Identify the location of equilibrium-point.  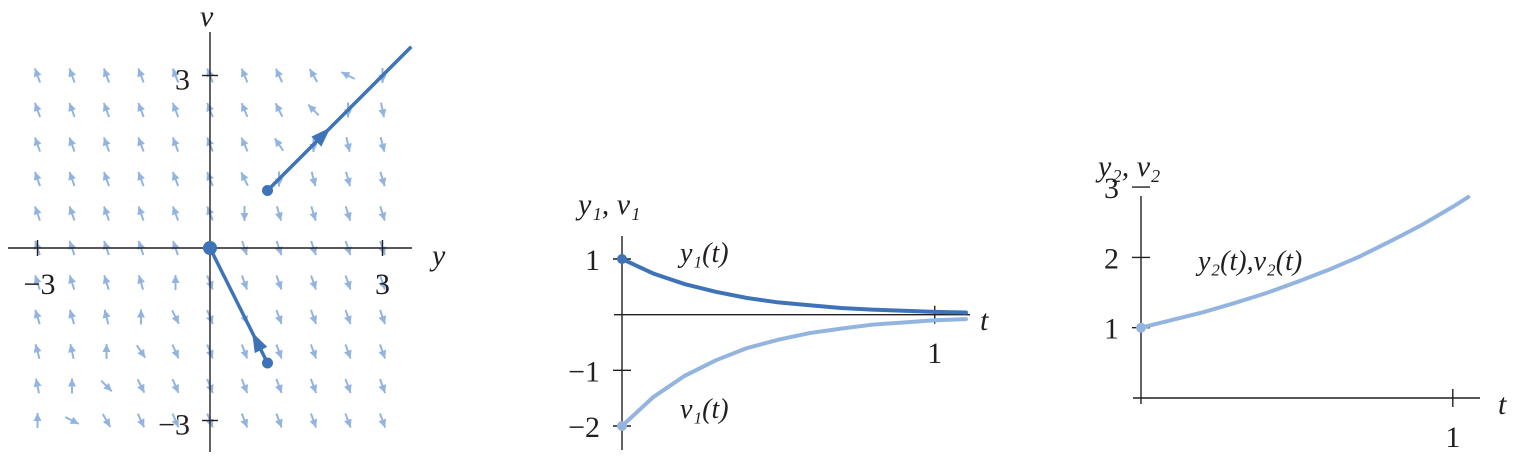
(210, 248).